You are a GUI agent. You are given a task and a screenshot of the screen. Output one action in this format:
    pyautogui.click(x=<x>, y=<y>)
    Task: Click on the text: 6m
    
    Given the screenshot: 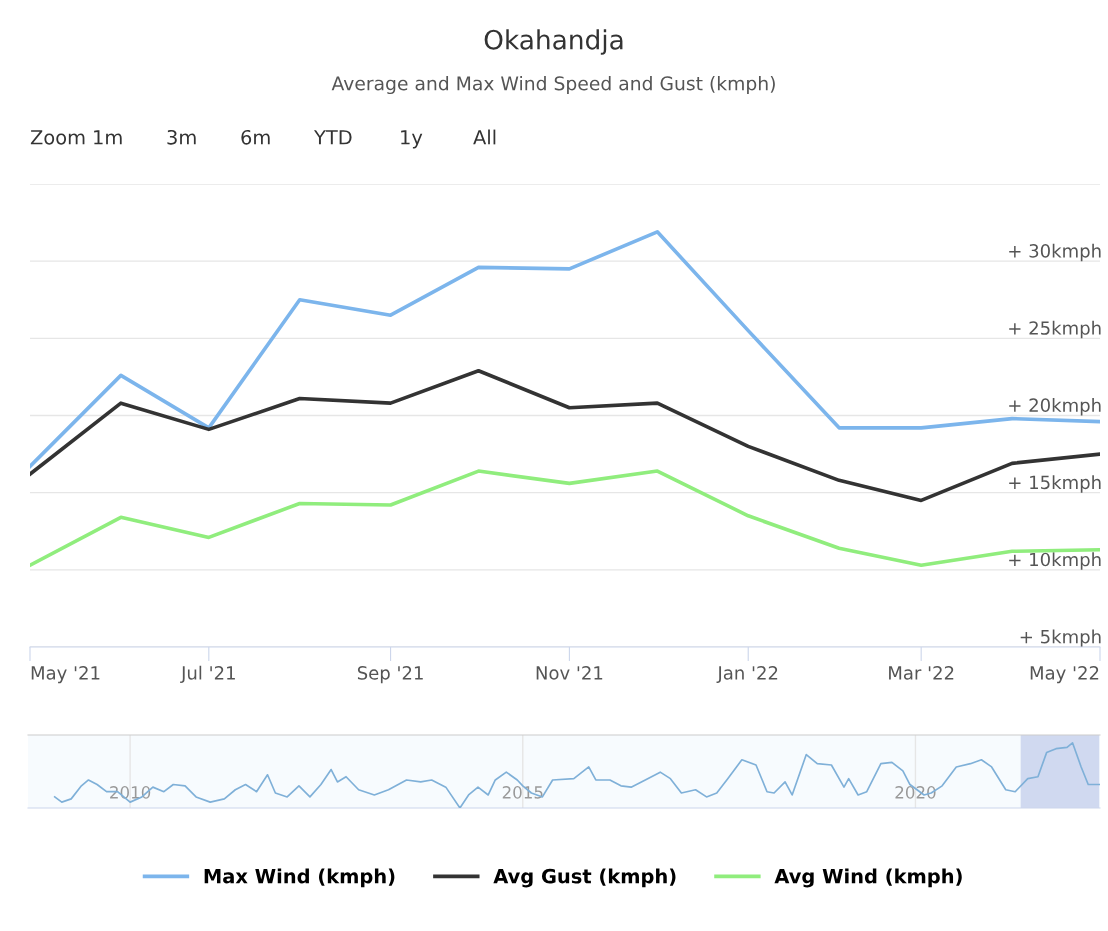 What is the action you would take?
    pyautogui.click(x=255, y=137)
    